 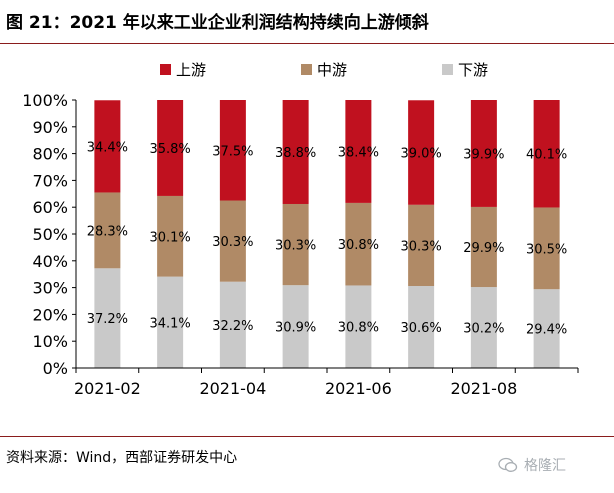 I want to click on y-tick-label: 40%, so click(x=50, y=261).